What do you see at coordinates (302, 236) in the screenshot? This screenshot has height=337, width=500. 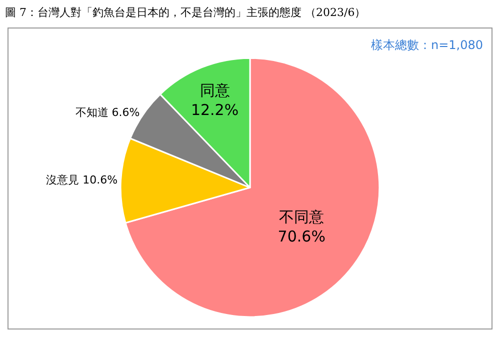 I see `data-label: 70.6%` at bounding box center [302, 236].